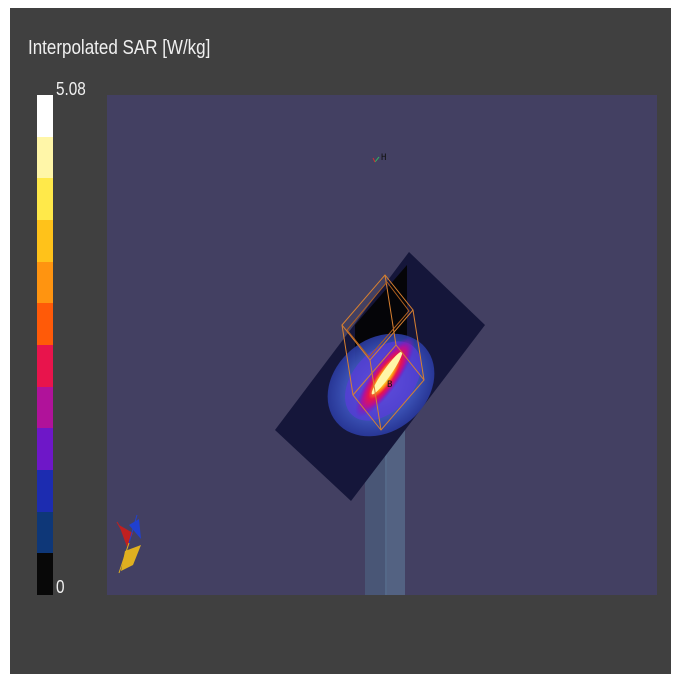 The width and height of the screenshot is (673, 675). I want to click on colorbar, so click(45, 345).